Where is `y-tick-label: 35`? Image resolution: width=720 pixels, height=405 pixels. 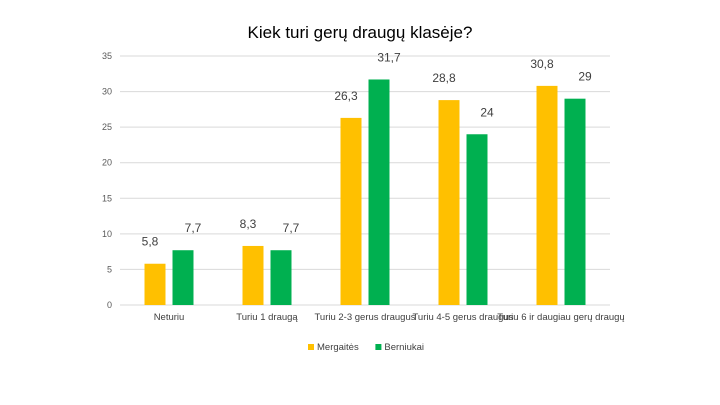
y-tick-label: 35 is located at coordinates (107, 56).